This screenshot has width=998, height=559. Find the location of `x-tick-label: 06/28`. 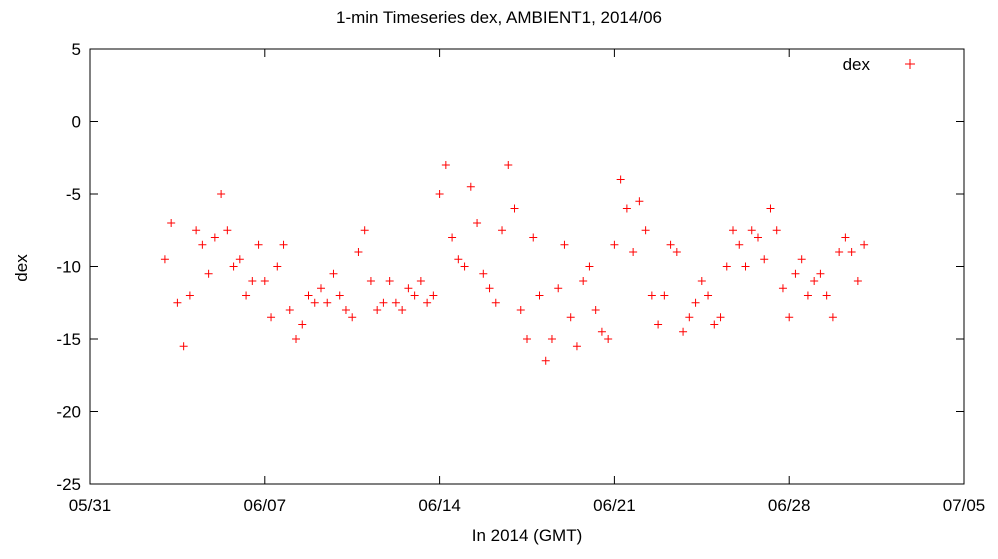

x-tick-label: 06/28 is located at coordinates (789, 505).